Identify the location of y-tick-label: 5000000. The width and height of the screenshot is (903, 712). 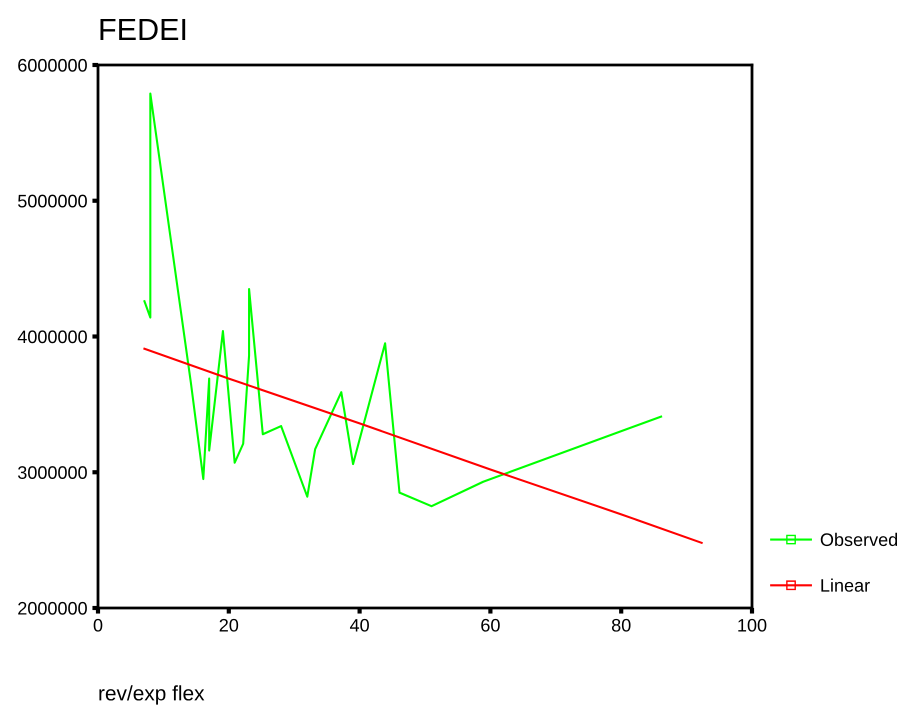
(52, 201).